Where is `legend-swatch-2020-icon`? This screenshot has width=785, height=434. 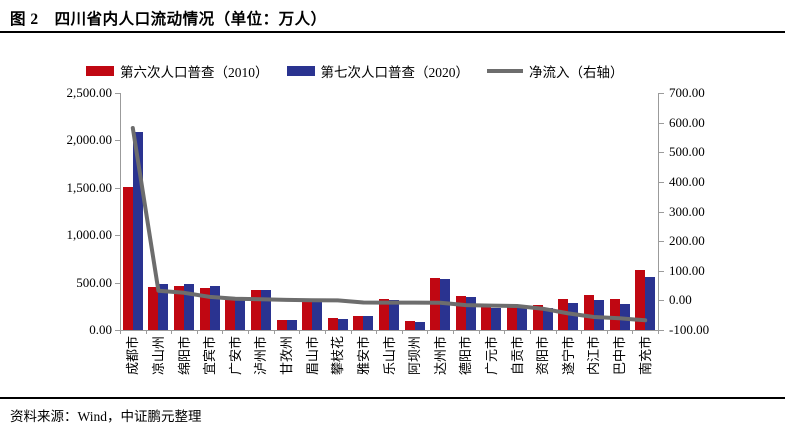 legend-swatch-2020-icon is located at coordinates (300, 71).